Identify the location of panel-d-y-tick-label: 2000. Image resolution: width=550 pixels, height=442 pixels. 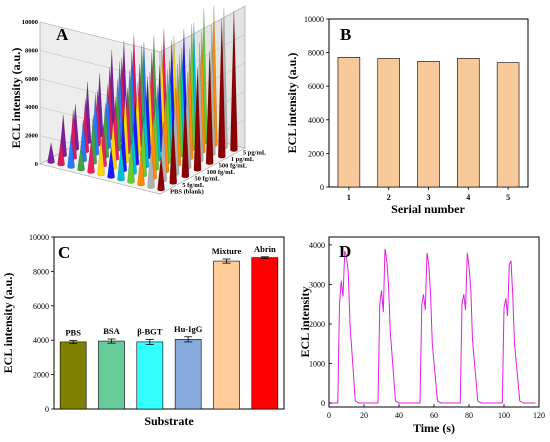
(317, 324).